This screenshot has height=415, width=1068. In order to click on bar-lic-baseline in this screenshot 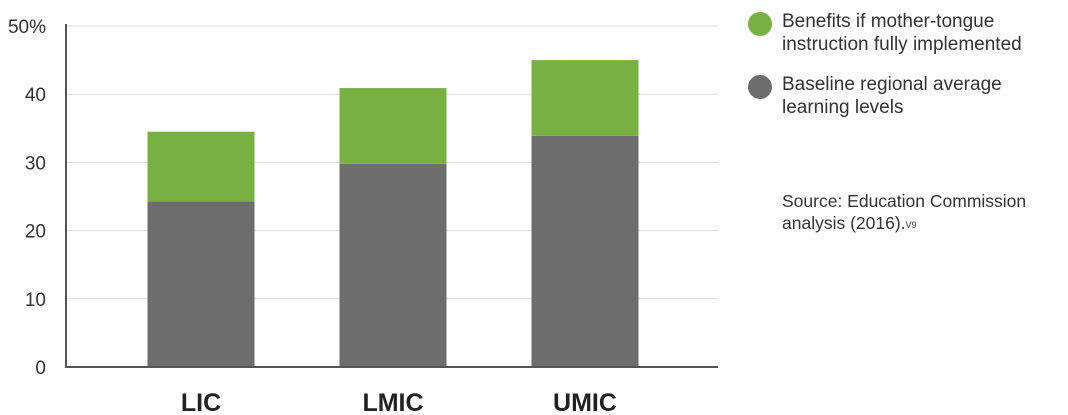, I will do `click(201, 284)`.